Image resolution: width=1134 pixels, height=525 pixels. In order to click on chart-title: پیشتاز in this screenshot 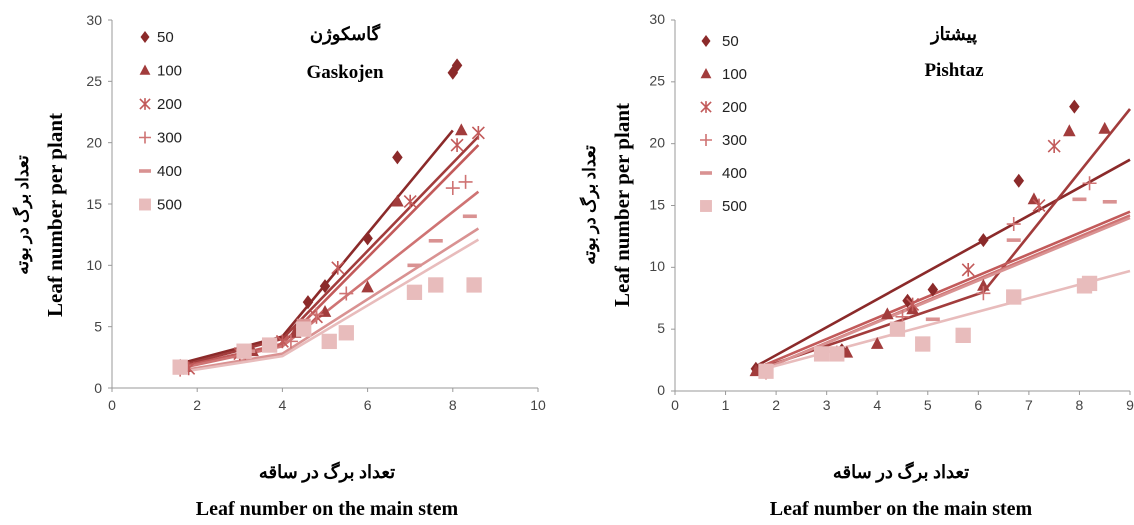, I will do `click(953, 34)`.